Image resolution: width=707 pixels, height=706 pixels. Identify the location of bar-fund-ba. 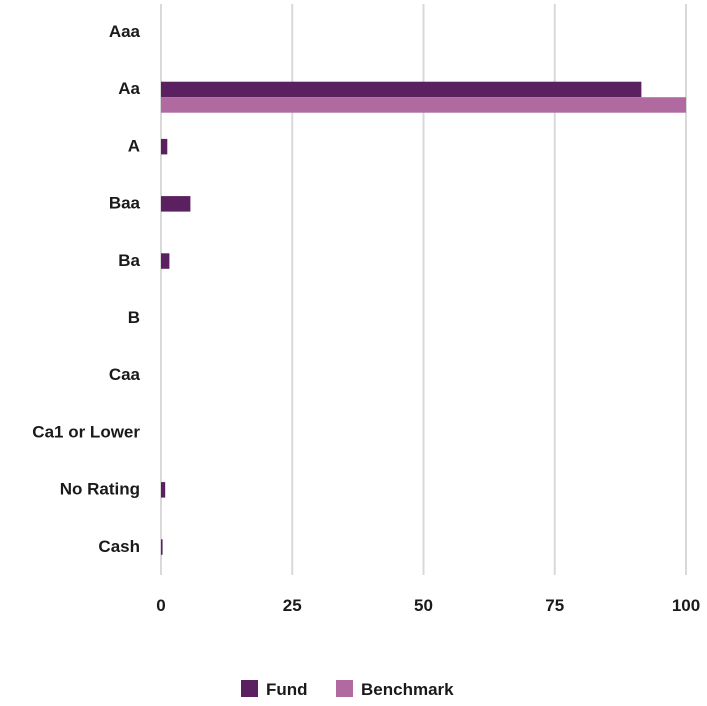
(165, 261).